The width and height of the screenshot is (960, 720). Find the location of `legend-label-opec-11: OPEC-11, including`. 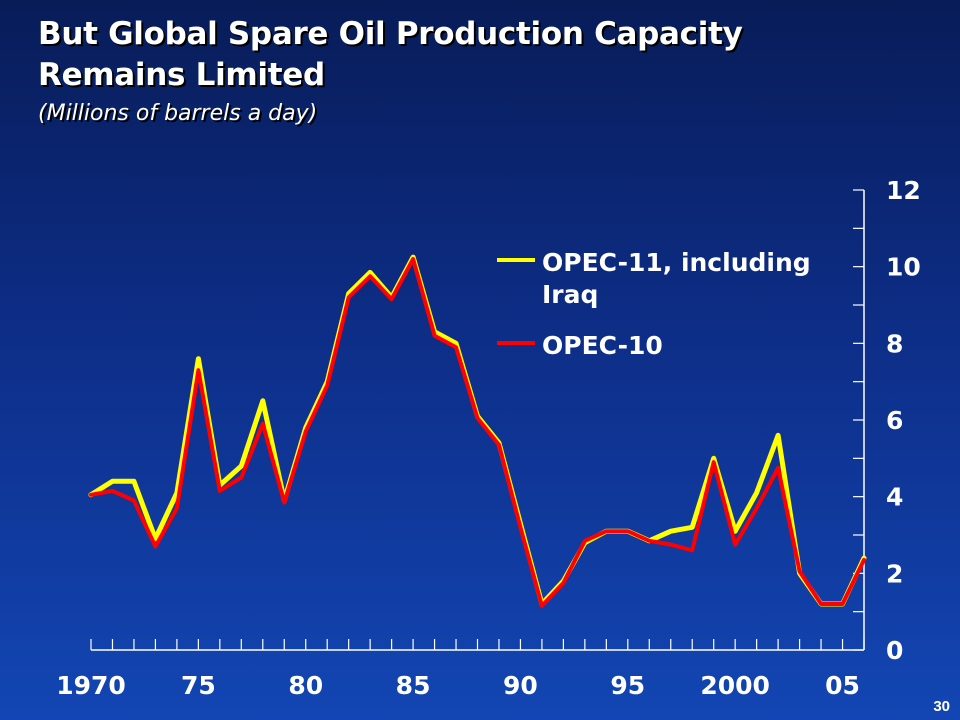

legend-label-opec-11: OPEC-11, including is located at coordinates (676, 262).